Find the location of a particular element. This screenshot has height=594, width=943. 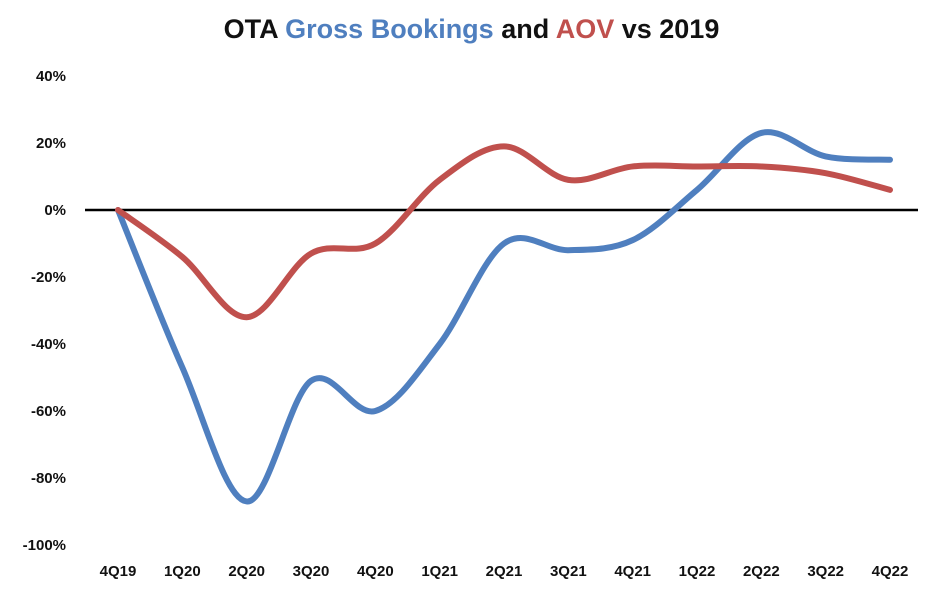

y-tick-label: -40% is located at coordinates (48, 344).